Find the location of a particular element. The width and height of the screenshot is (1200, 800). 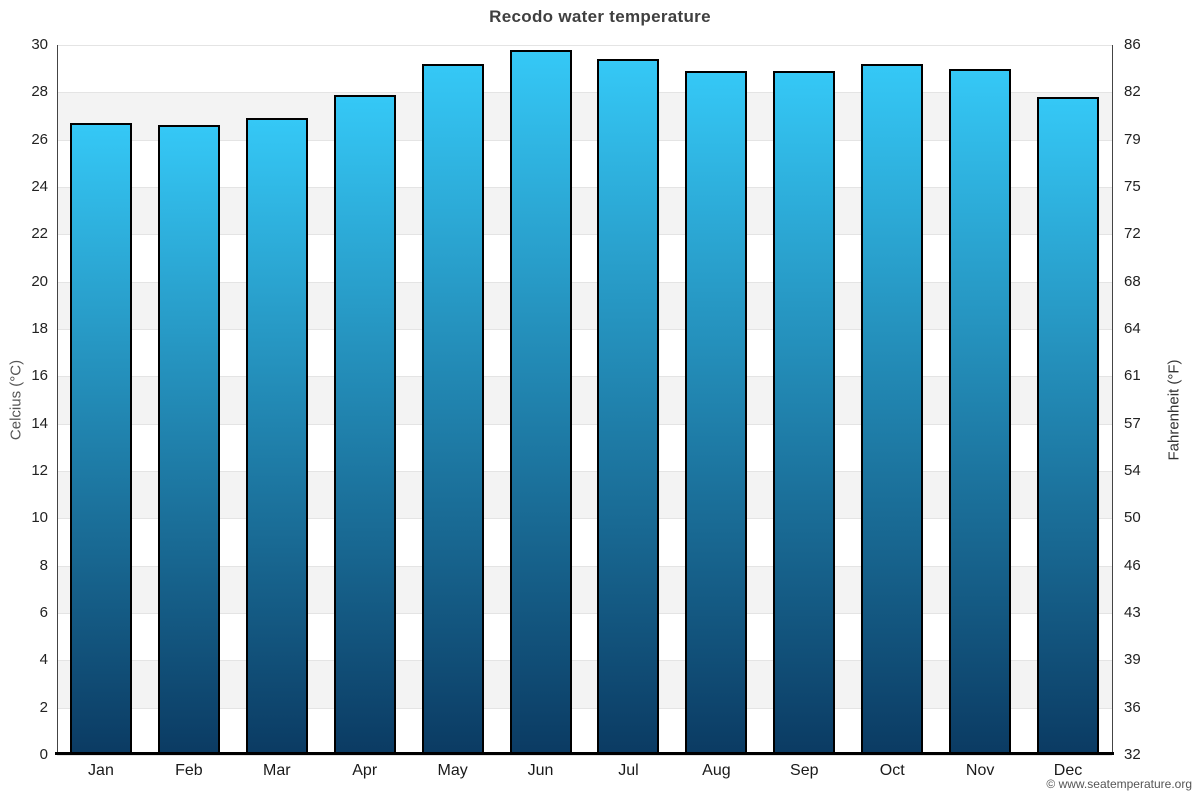

x-axis-label-aug: Aug is located at coordinates (716, 770).